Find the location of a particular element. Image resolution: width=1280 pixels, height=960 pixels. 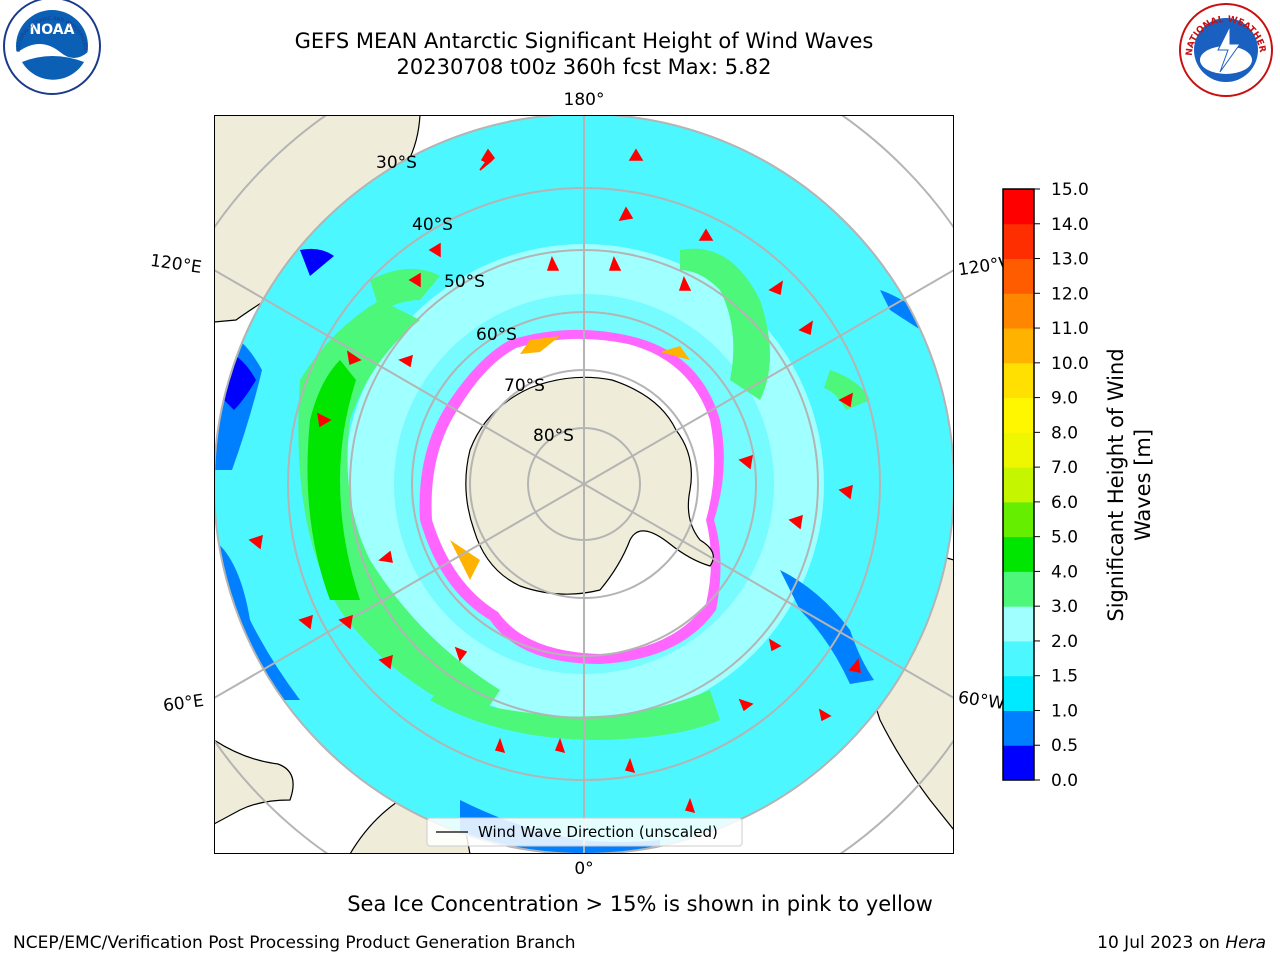

colorbar-tick-label: 8.0 is located at coordinates (1064, 433).